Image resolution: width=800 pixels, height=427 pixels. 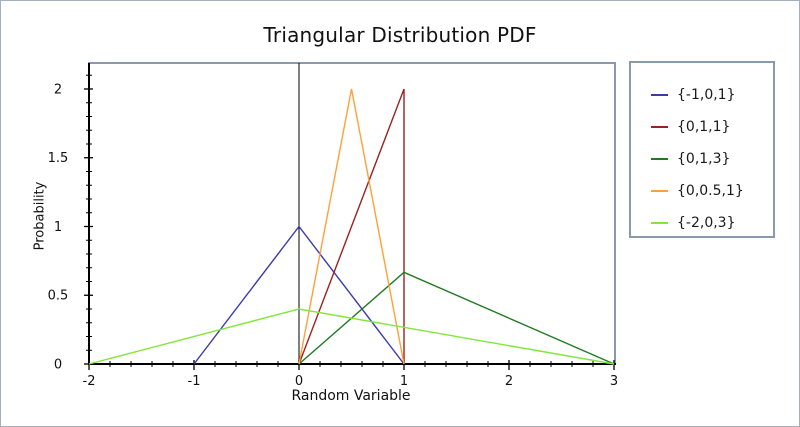 What do you see at coordinates (58, 296) in the screenshot?
I see `y-tick-label: 0.5` at bounding box center [58, 296].